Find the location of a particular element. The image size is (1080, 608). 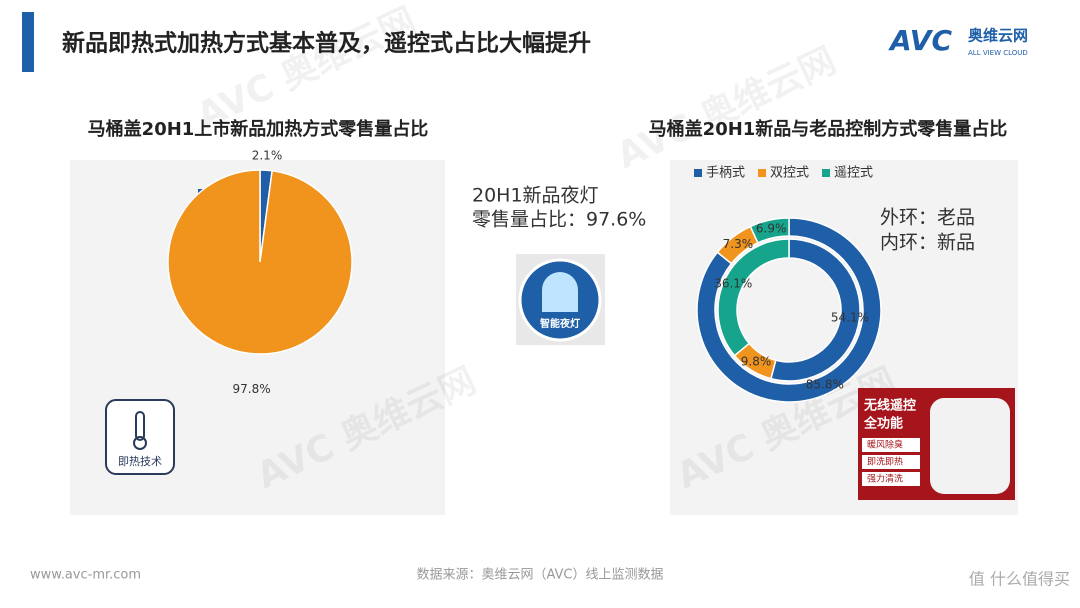

footer-brand: 值 什么值得买 is located at coordinates (1019, 579).